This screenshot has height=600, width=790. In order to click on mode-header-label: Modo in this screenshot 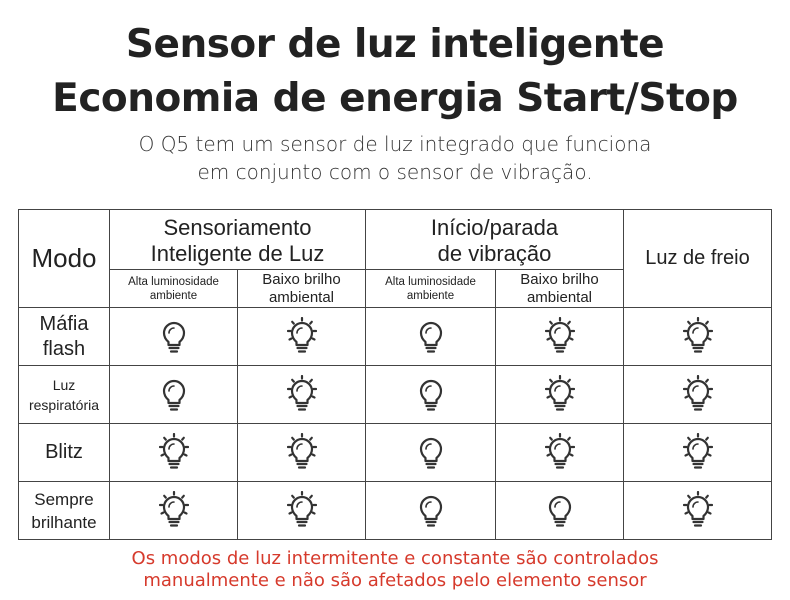, I will do `click(64, 258)`.